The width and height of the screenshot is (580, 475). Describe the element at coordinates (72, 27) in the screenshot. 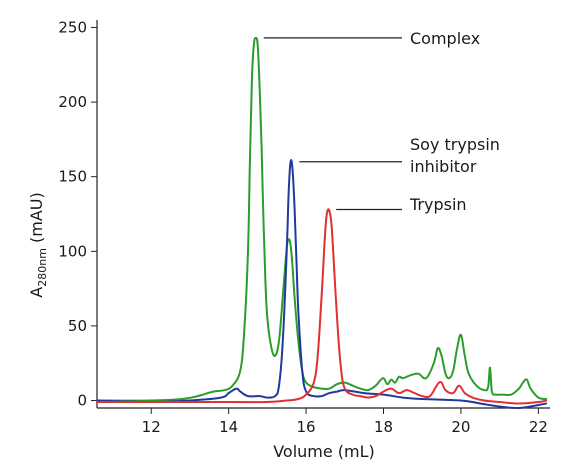

I see `y-tick-label: 250` at that location.